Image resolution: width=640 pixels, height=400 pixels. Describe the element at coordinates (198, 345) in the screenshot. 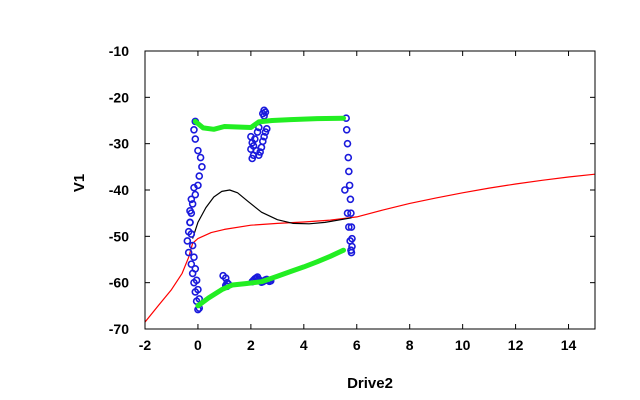

I see `x-tick-label: 0` at that location.